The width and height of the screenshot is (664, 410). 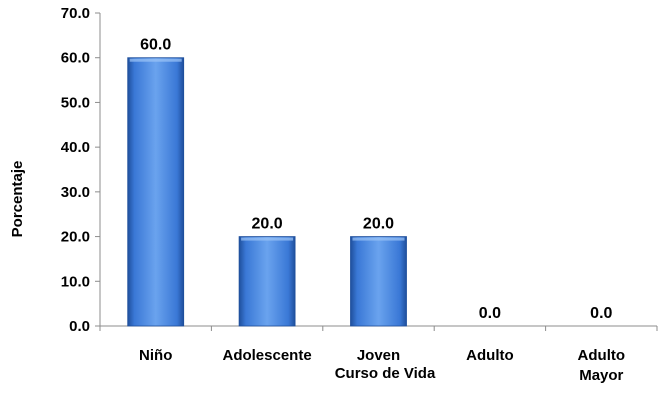 What do you see at coordinates (75, 58) in the screenshot?
I see `y-tick-label: 60.0` at bounding box center [75, 58].